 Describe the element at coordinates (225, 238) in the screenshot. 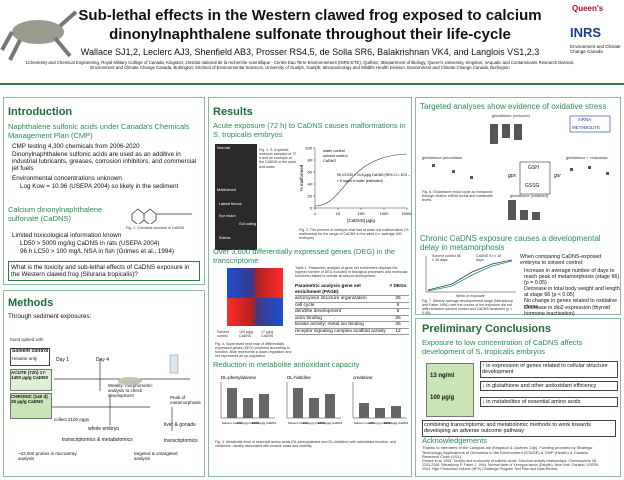

I see `label: Edema` at that location.